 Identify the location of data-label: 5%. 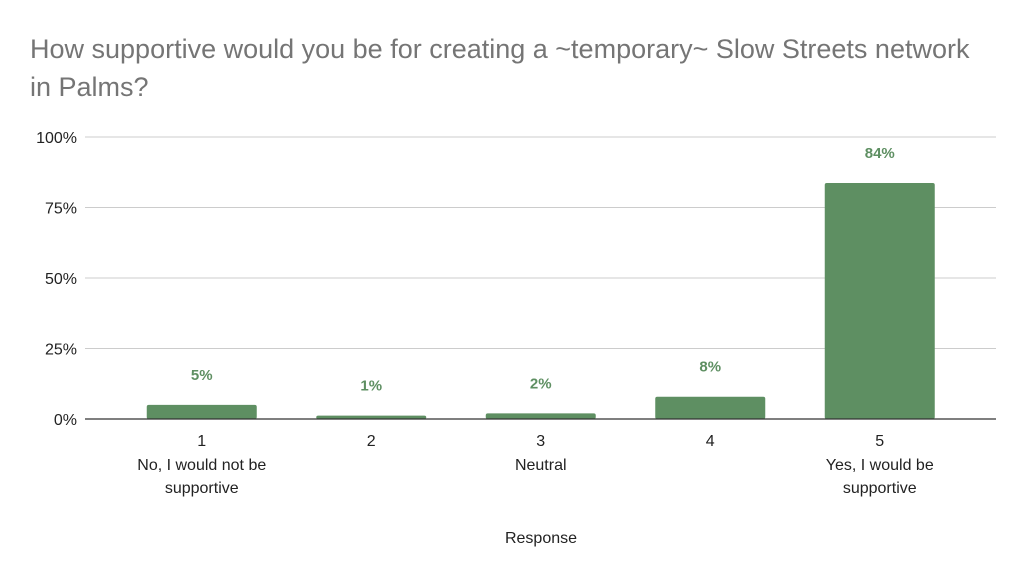
(202, 375).